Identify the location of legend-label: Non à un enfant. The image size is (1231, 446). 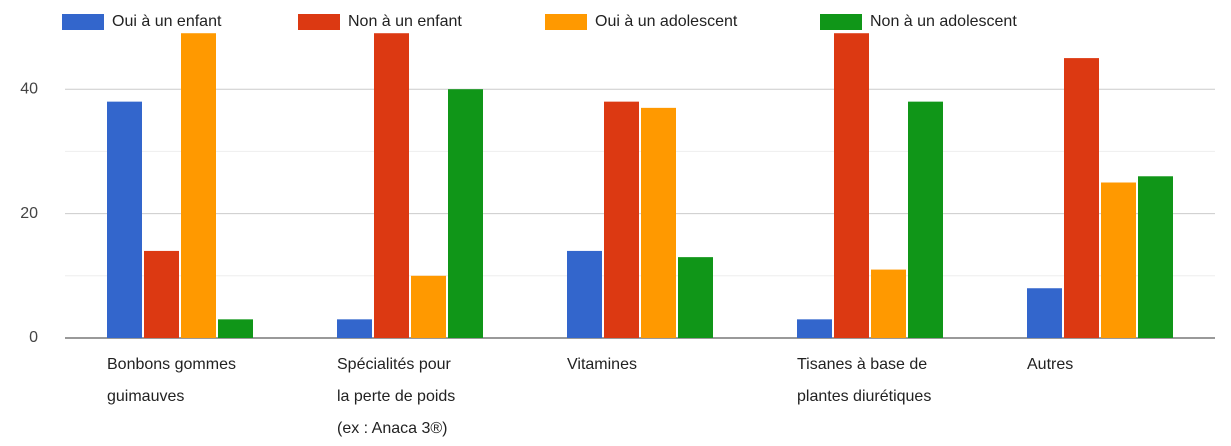
(405, 21).